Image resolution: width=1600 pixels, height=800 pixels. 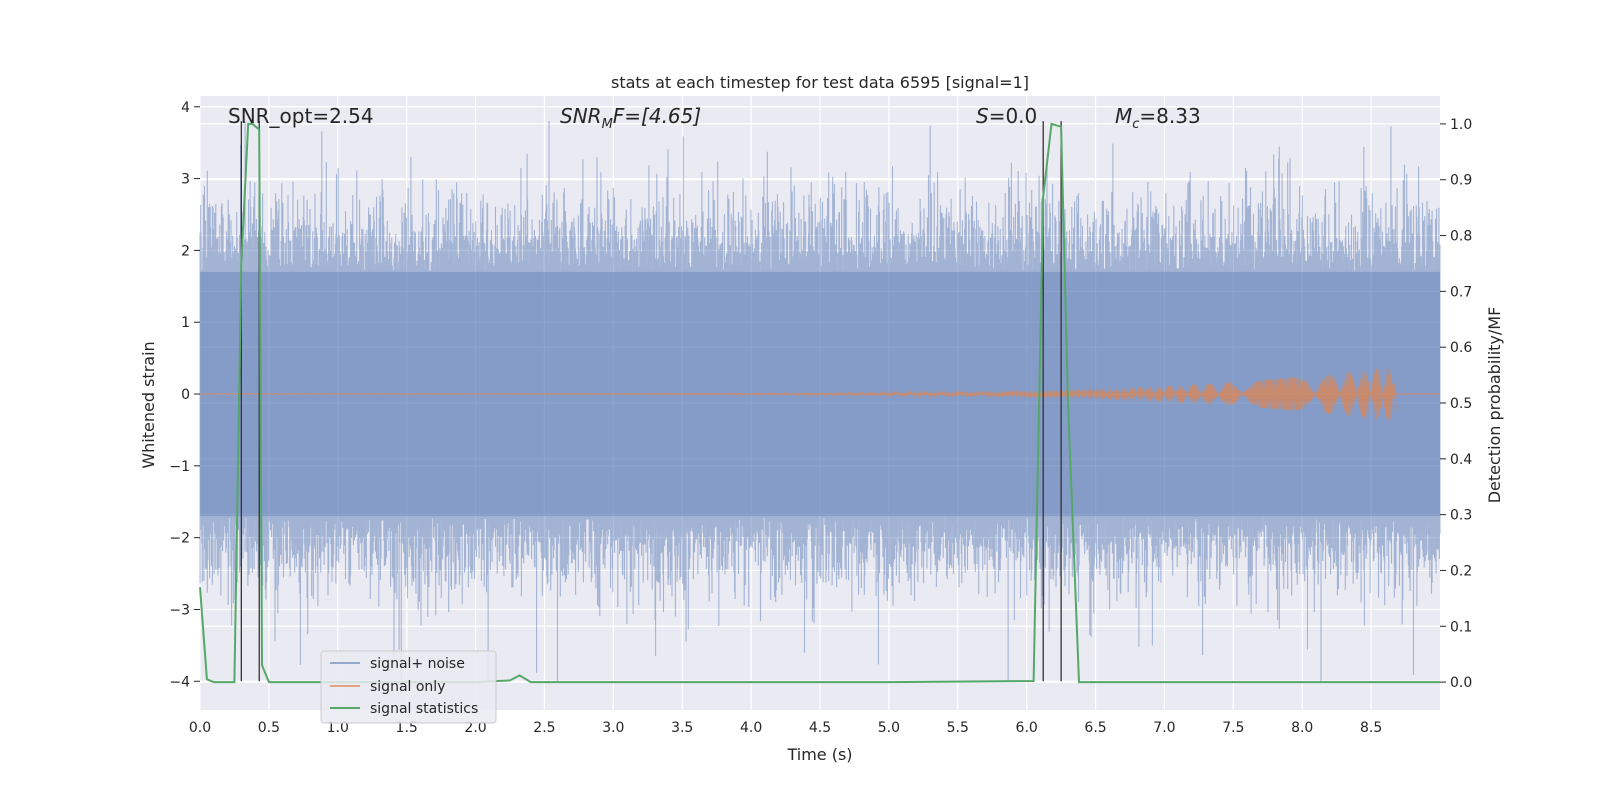 I want to click on x-tick-label: 8.5, so click(x=1371, y=728).